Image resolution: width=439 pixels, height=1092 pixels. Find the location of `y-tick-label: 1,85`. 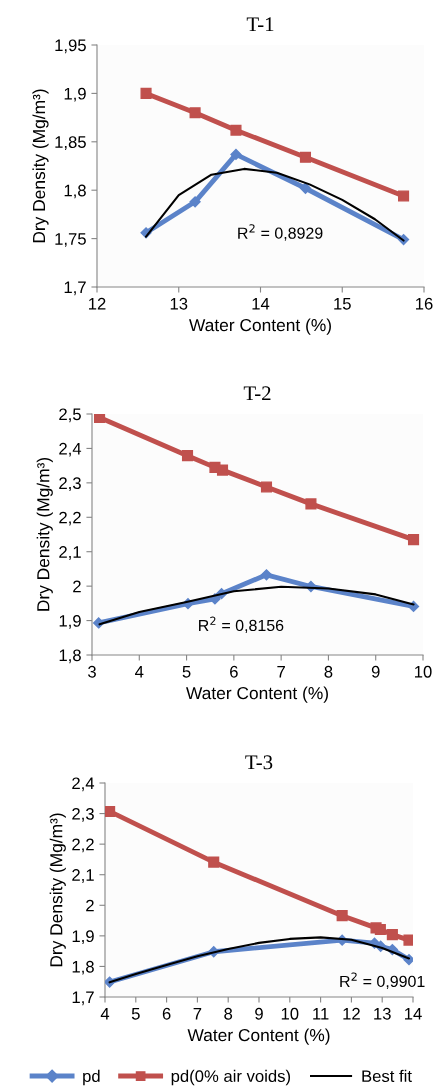

y-tick-label: 1,85 is located at coordinates (70, 143).